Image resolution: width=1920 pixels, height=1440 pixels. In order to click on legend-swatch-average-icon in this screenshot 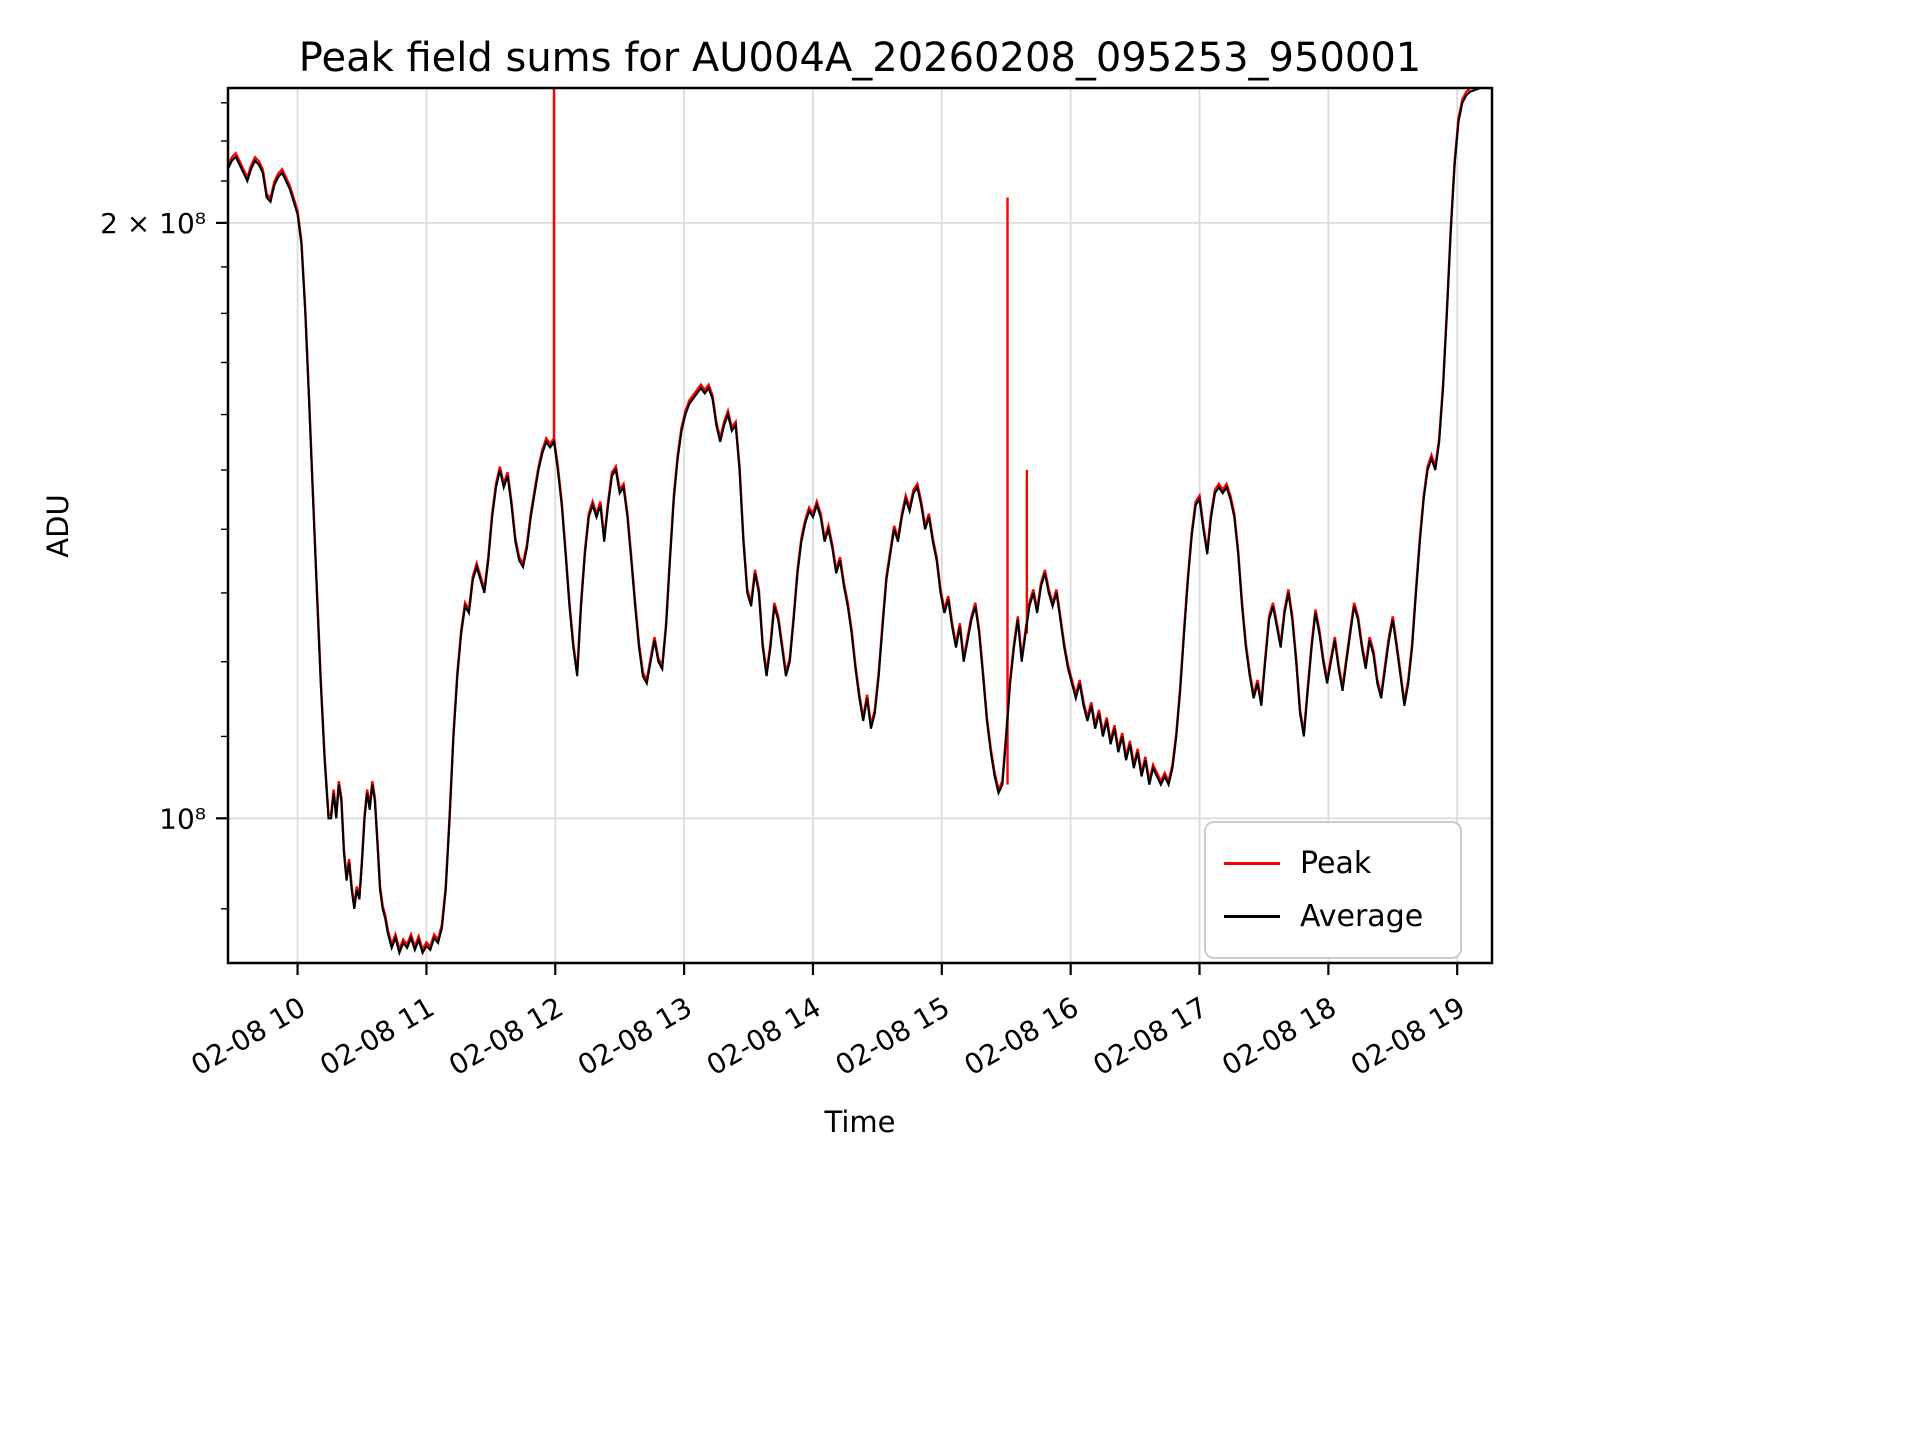, I will do `click(1252, 917)`.